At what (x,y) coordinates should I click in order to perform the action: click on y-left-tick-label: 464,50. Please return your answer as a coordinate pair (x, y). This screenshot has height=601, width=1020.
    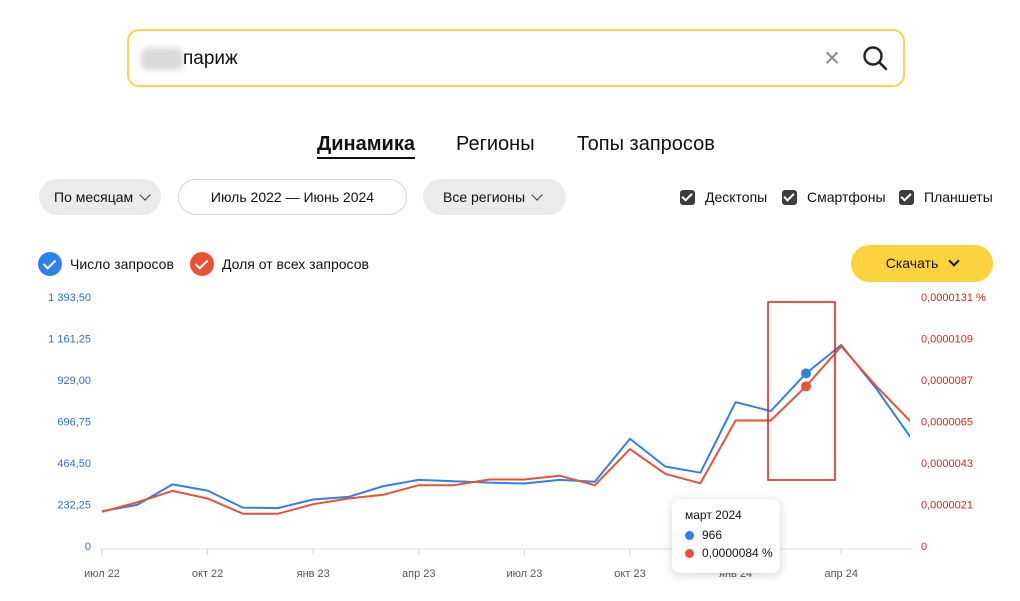
    Looking at the image, I should click on (74, 464).